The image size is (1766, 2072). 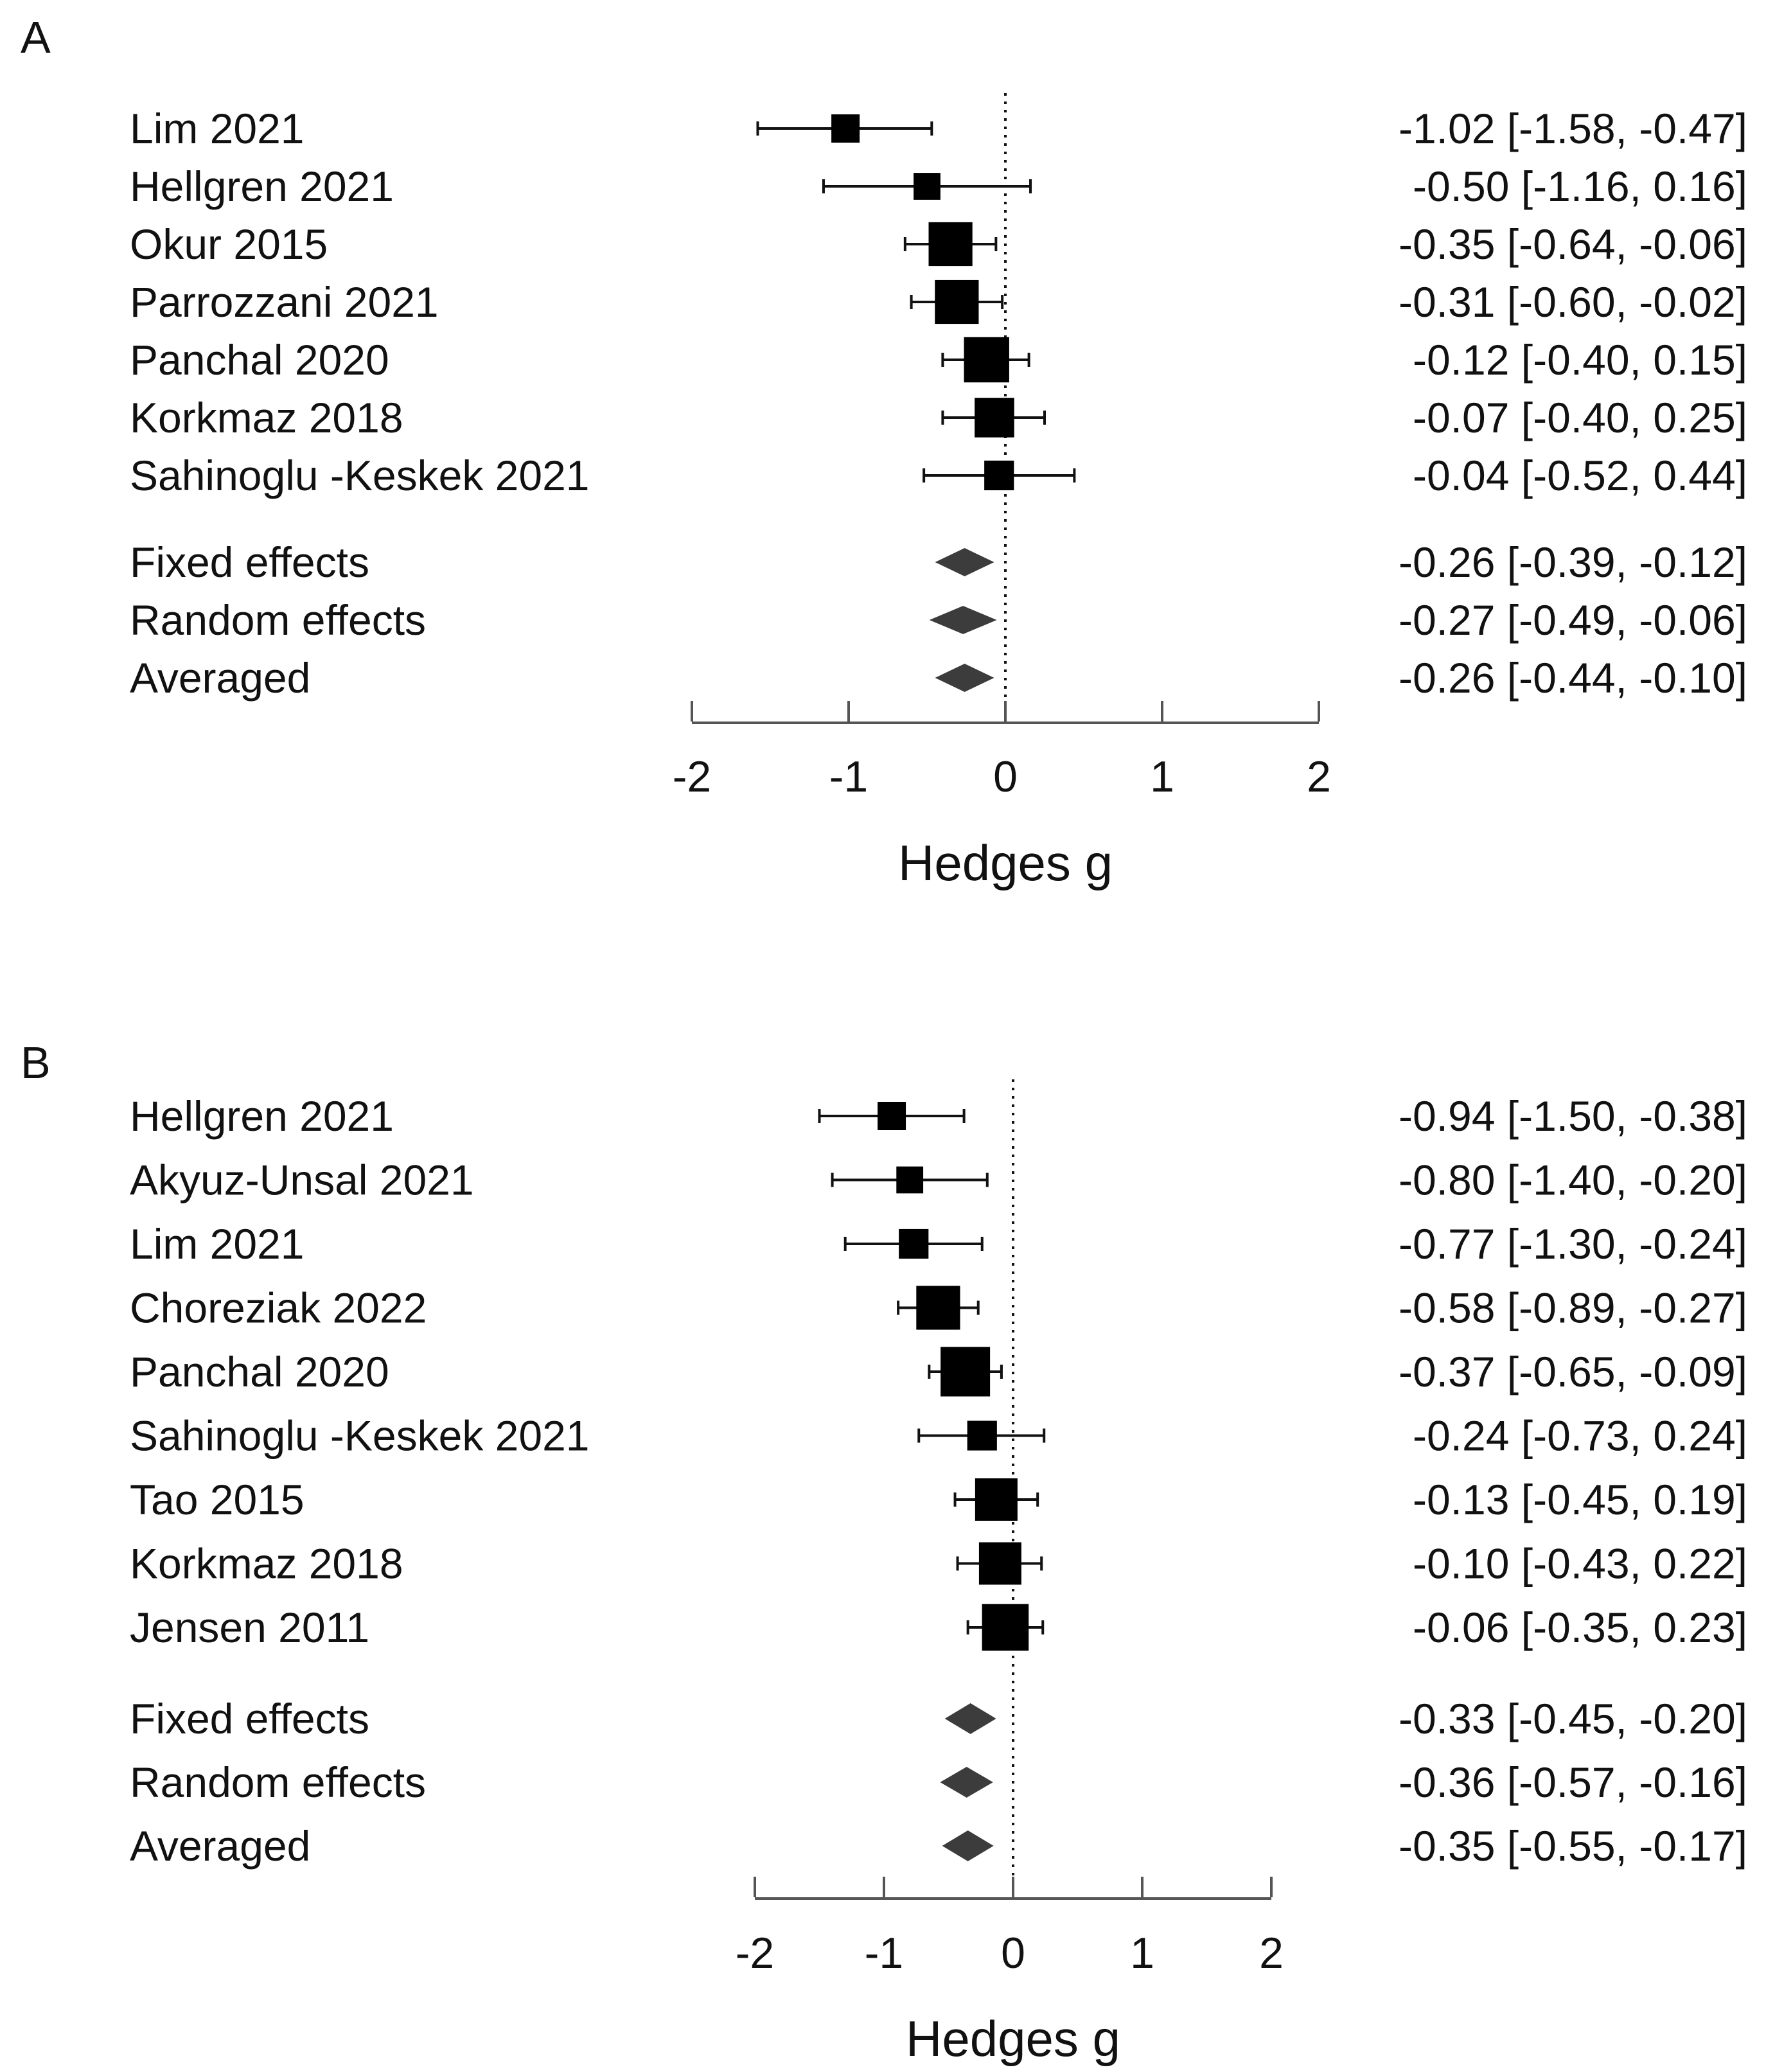 What do you see at coordinates (1573, 1718) in the screenshot?
I see `summary-ci-text: -0.33 [-0.45, -0.20]` at bounding box center [1573, 1718].